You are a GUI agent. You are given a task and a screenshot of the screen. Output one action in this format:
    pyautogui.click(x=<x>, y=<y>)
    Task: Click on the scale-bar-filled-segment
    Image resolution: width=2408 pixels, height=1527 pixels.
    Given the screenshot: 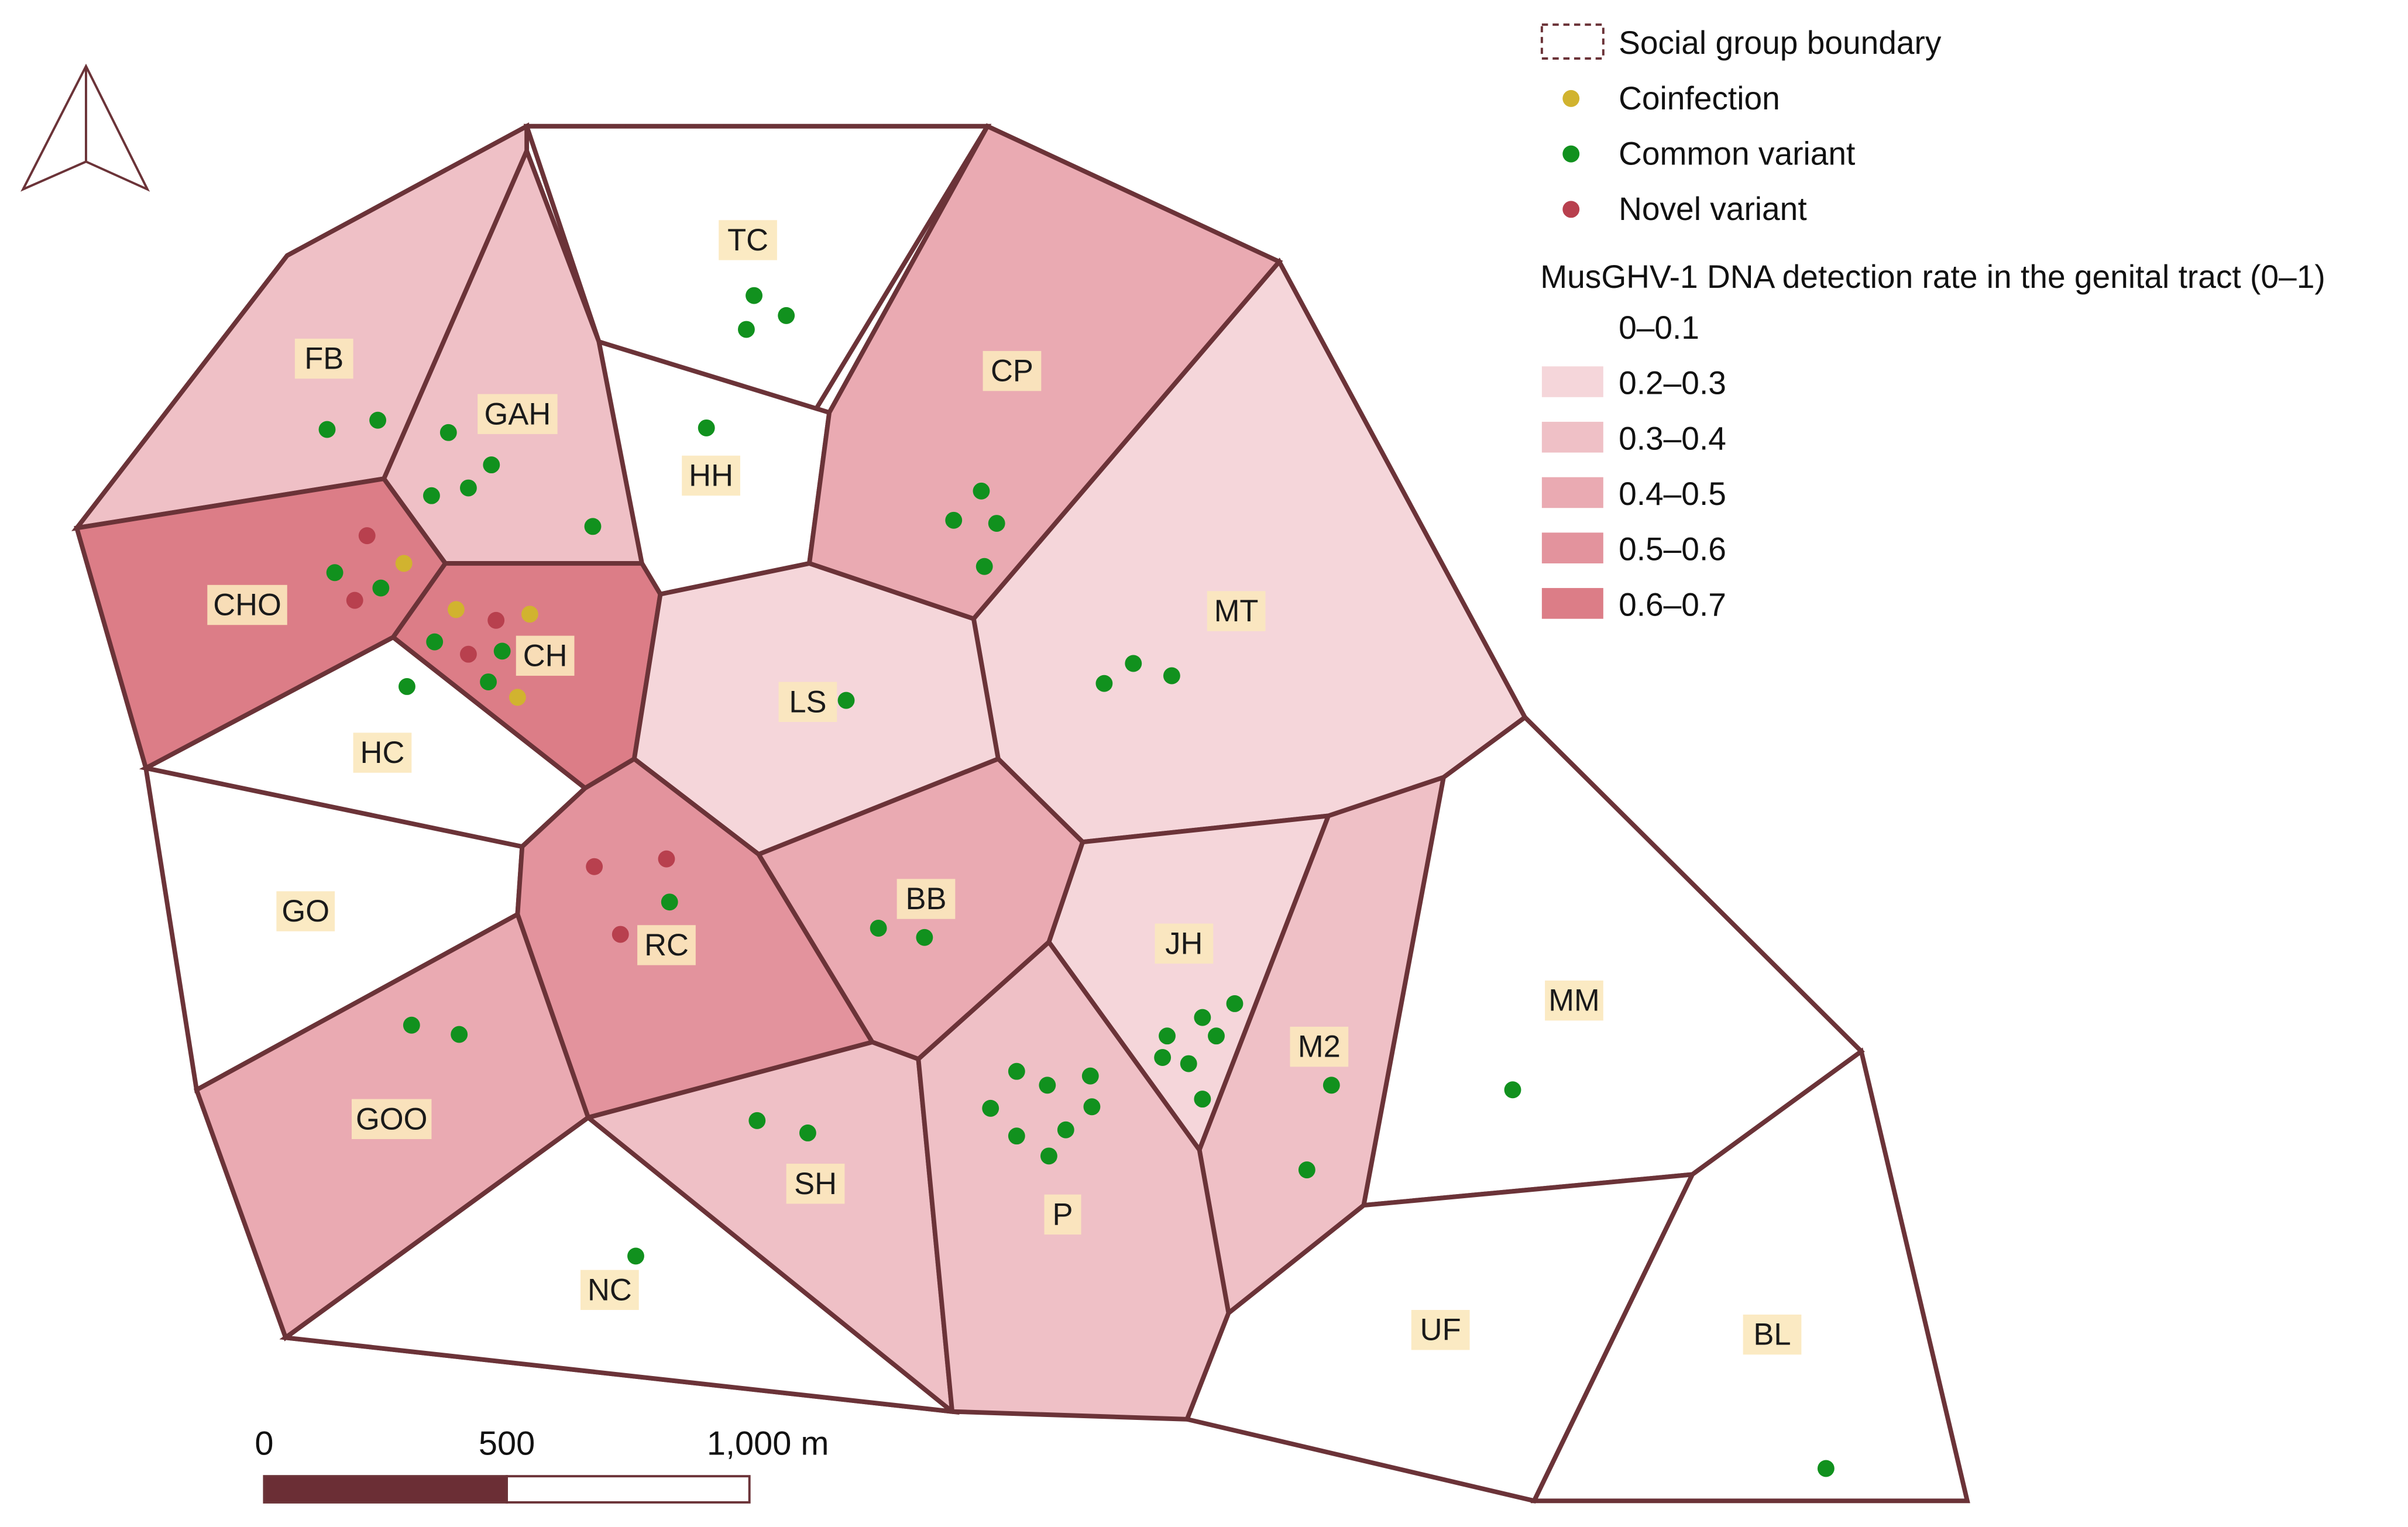 What is the action you would take?
    pyautogui.click(x=386, y=1489)
    